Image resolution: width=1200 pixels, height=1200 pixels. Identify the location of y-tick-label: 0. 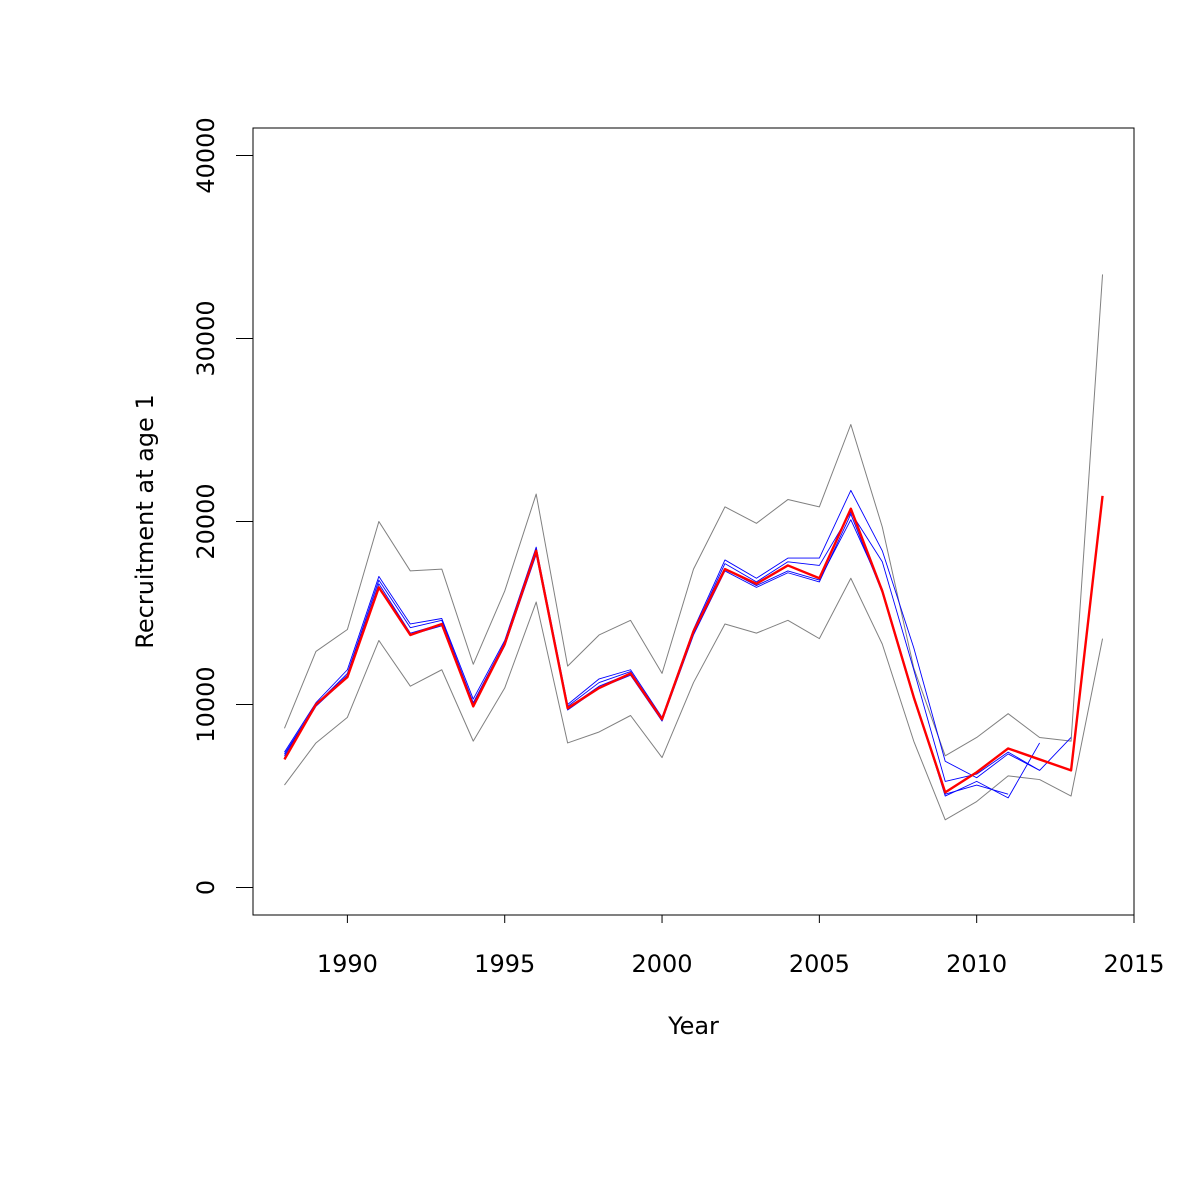
(206, 887).